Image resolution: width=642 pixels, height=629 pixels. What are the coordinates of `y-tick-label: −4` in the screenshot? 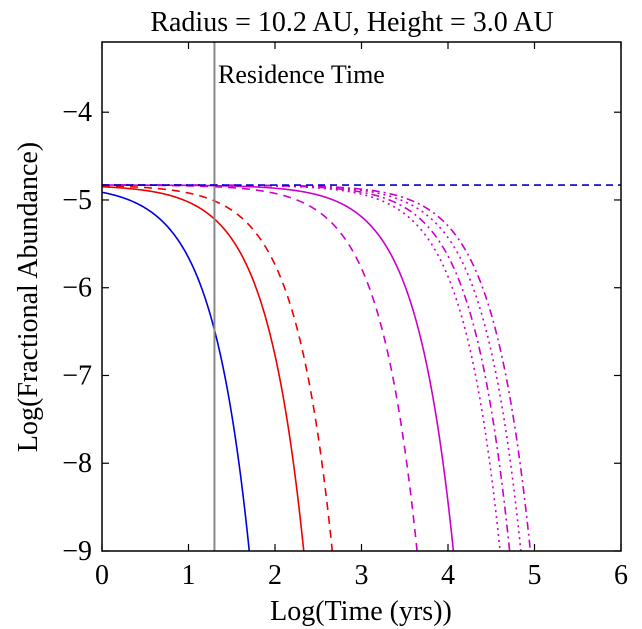 It's located at (77, 112).